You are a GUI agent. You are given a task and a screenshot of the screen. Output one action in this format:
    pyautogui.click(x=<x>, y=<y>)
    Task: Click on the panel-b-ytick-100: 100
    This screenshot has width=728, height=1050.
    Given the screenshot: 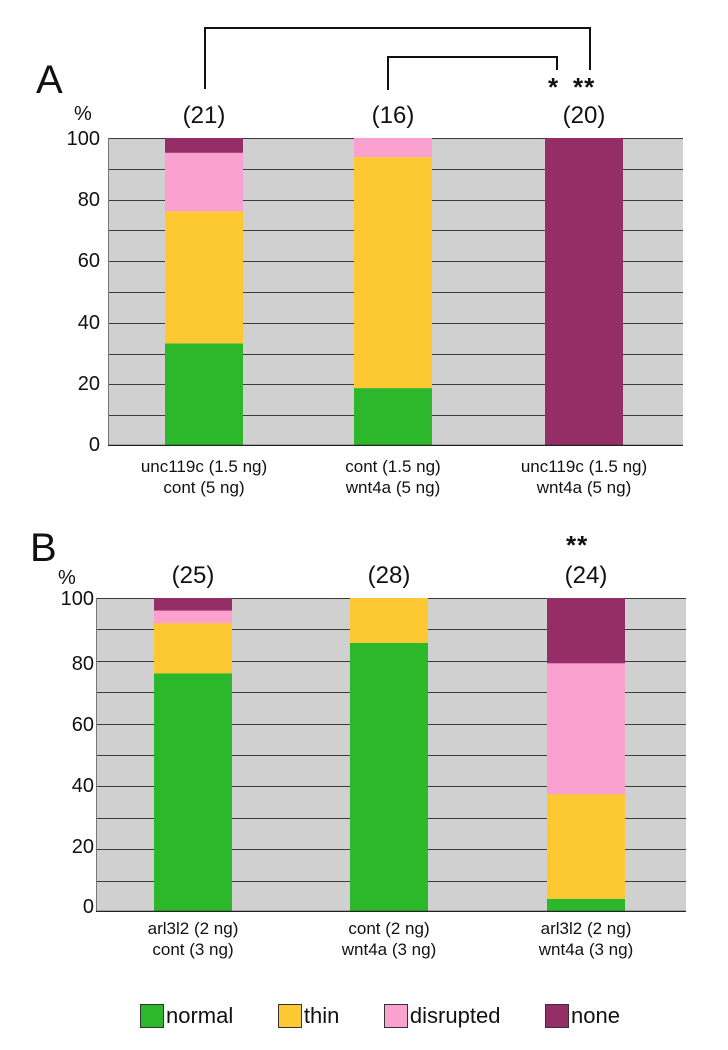 What is the action you would take?
    pyautogui.click(x=77, y=599)
    